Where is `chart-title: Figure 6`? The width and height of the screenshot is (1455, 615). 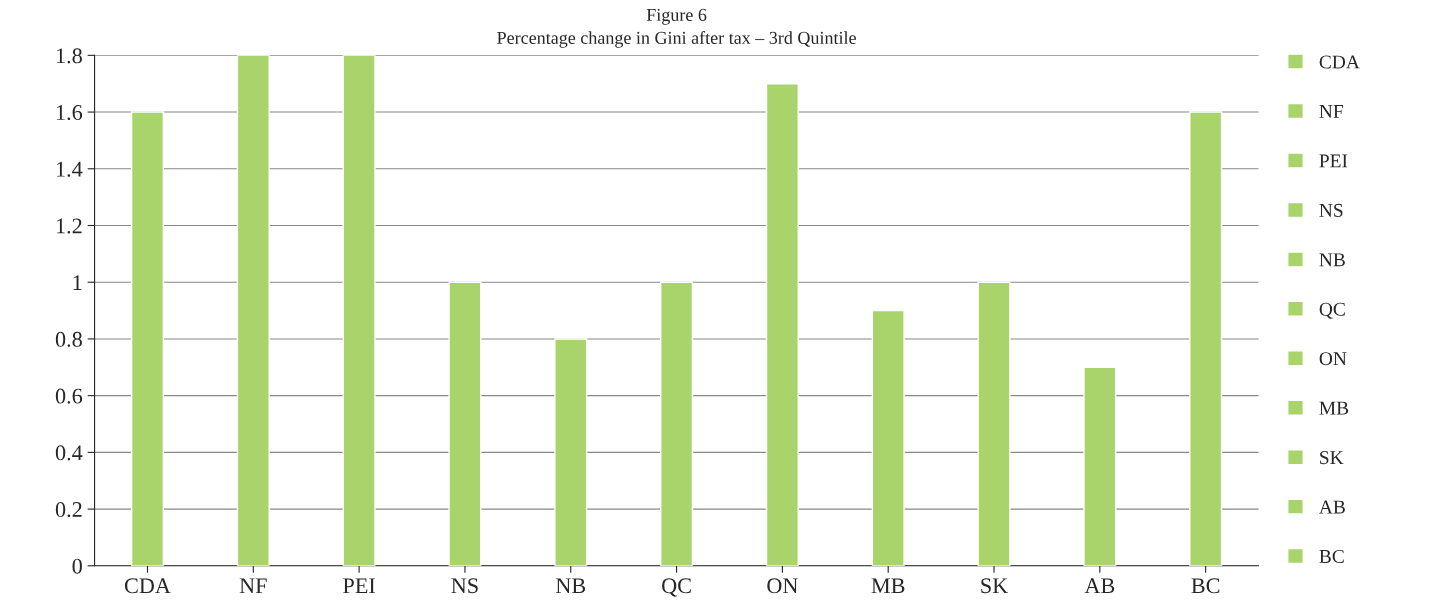
chart-title: Figure 6 is located at coordinates (676, 16).